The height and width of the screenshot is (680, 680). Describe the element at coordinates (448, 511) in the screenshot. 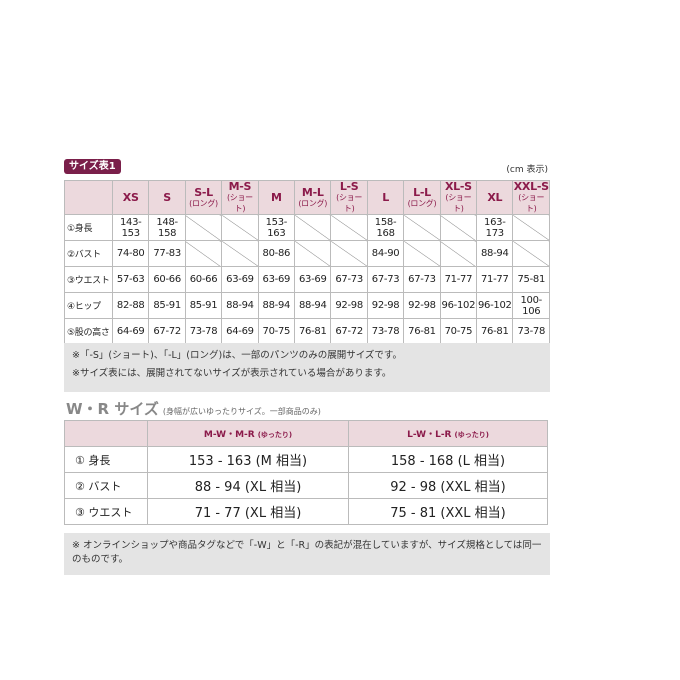

I see `value-cell: 75 - 81 (XXL 相当)` at that location.